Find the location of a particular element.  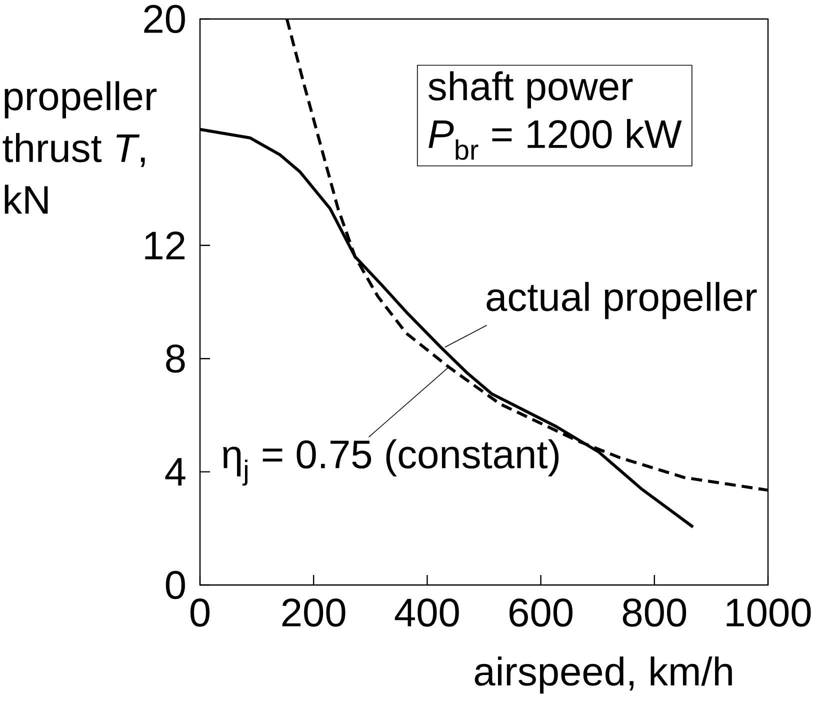

x-tick-label: 800 is located at coordinates (654, 612).